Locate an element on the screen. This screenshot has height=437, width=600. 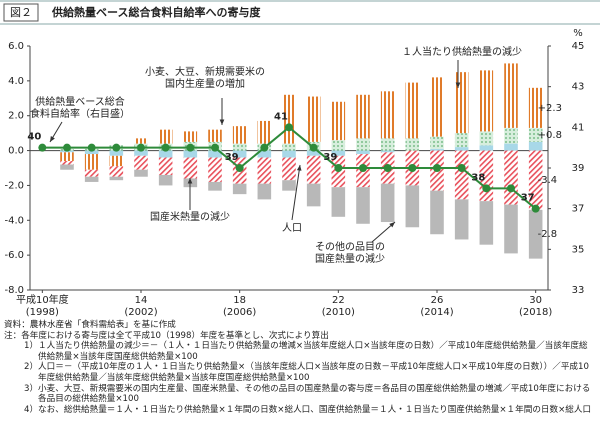
y-tick-label: -2.0 is located at coordinates (14, 185).